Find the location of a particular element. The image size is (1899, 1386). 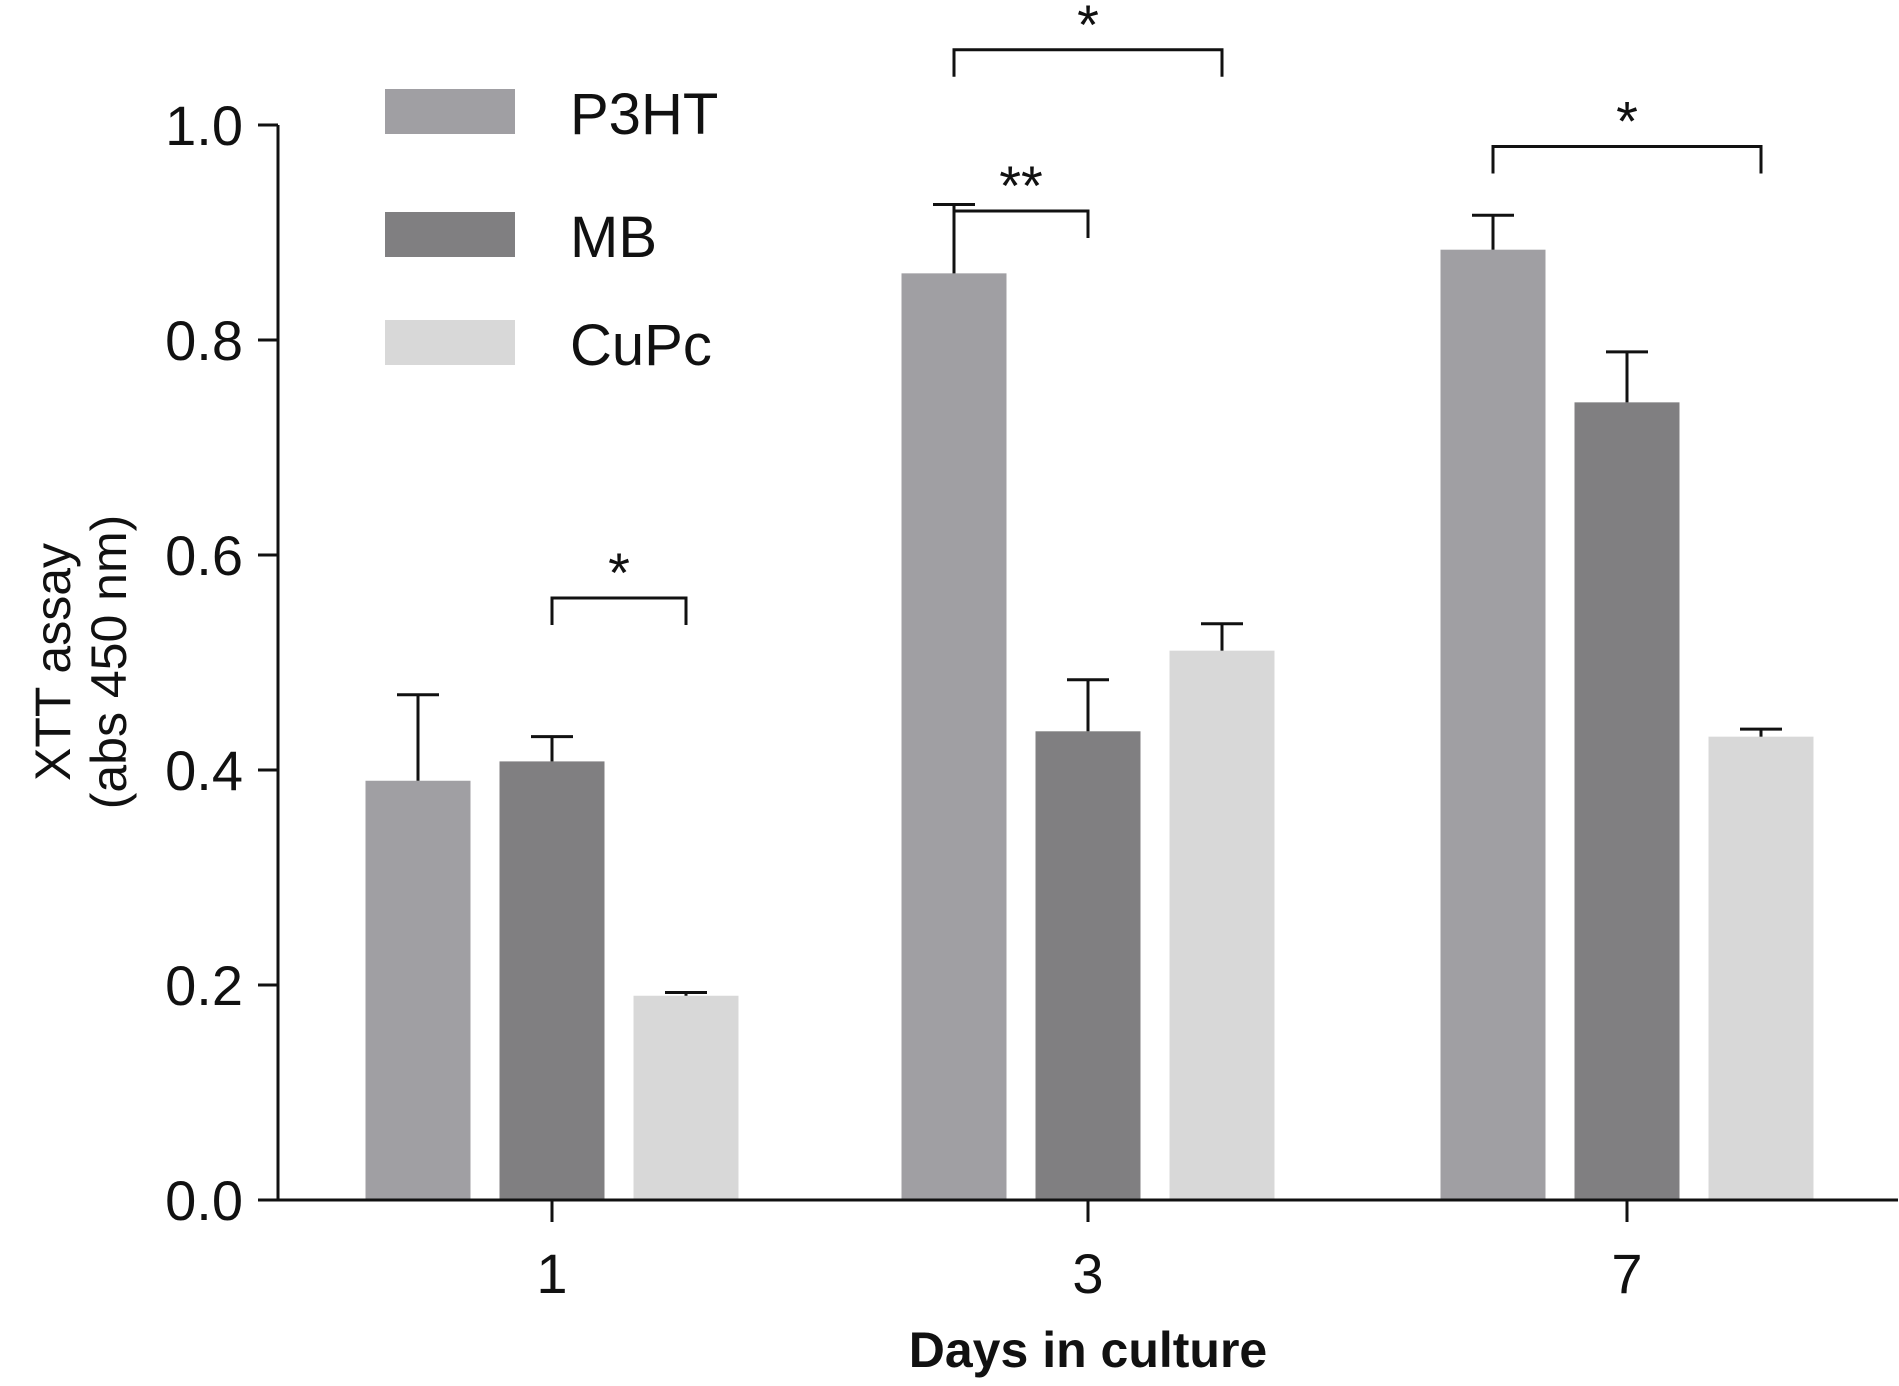

y-tick-label-3: 0.6 is located at coordinates (204, 555).